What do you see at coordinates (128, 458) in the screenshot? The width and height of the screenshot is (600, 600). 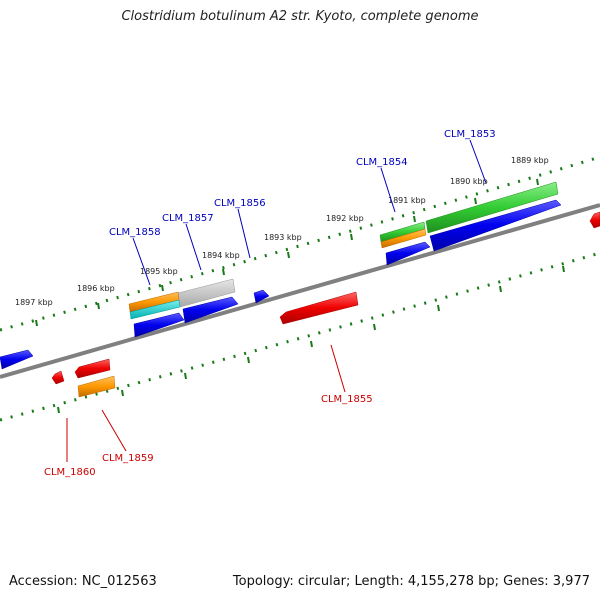 I see `gene-label-clm-1859: CLM_1859` at bounding box center [128, 458].